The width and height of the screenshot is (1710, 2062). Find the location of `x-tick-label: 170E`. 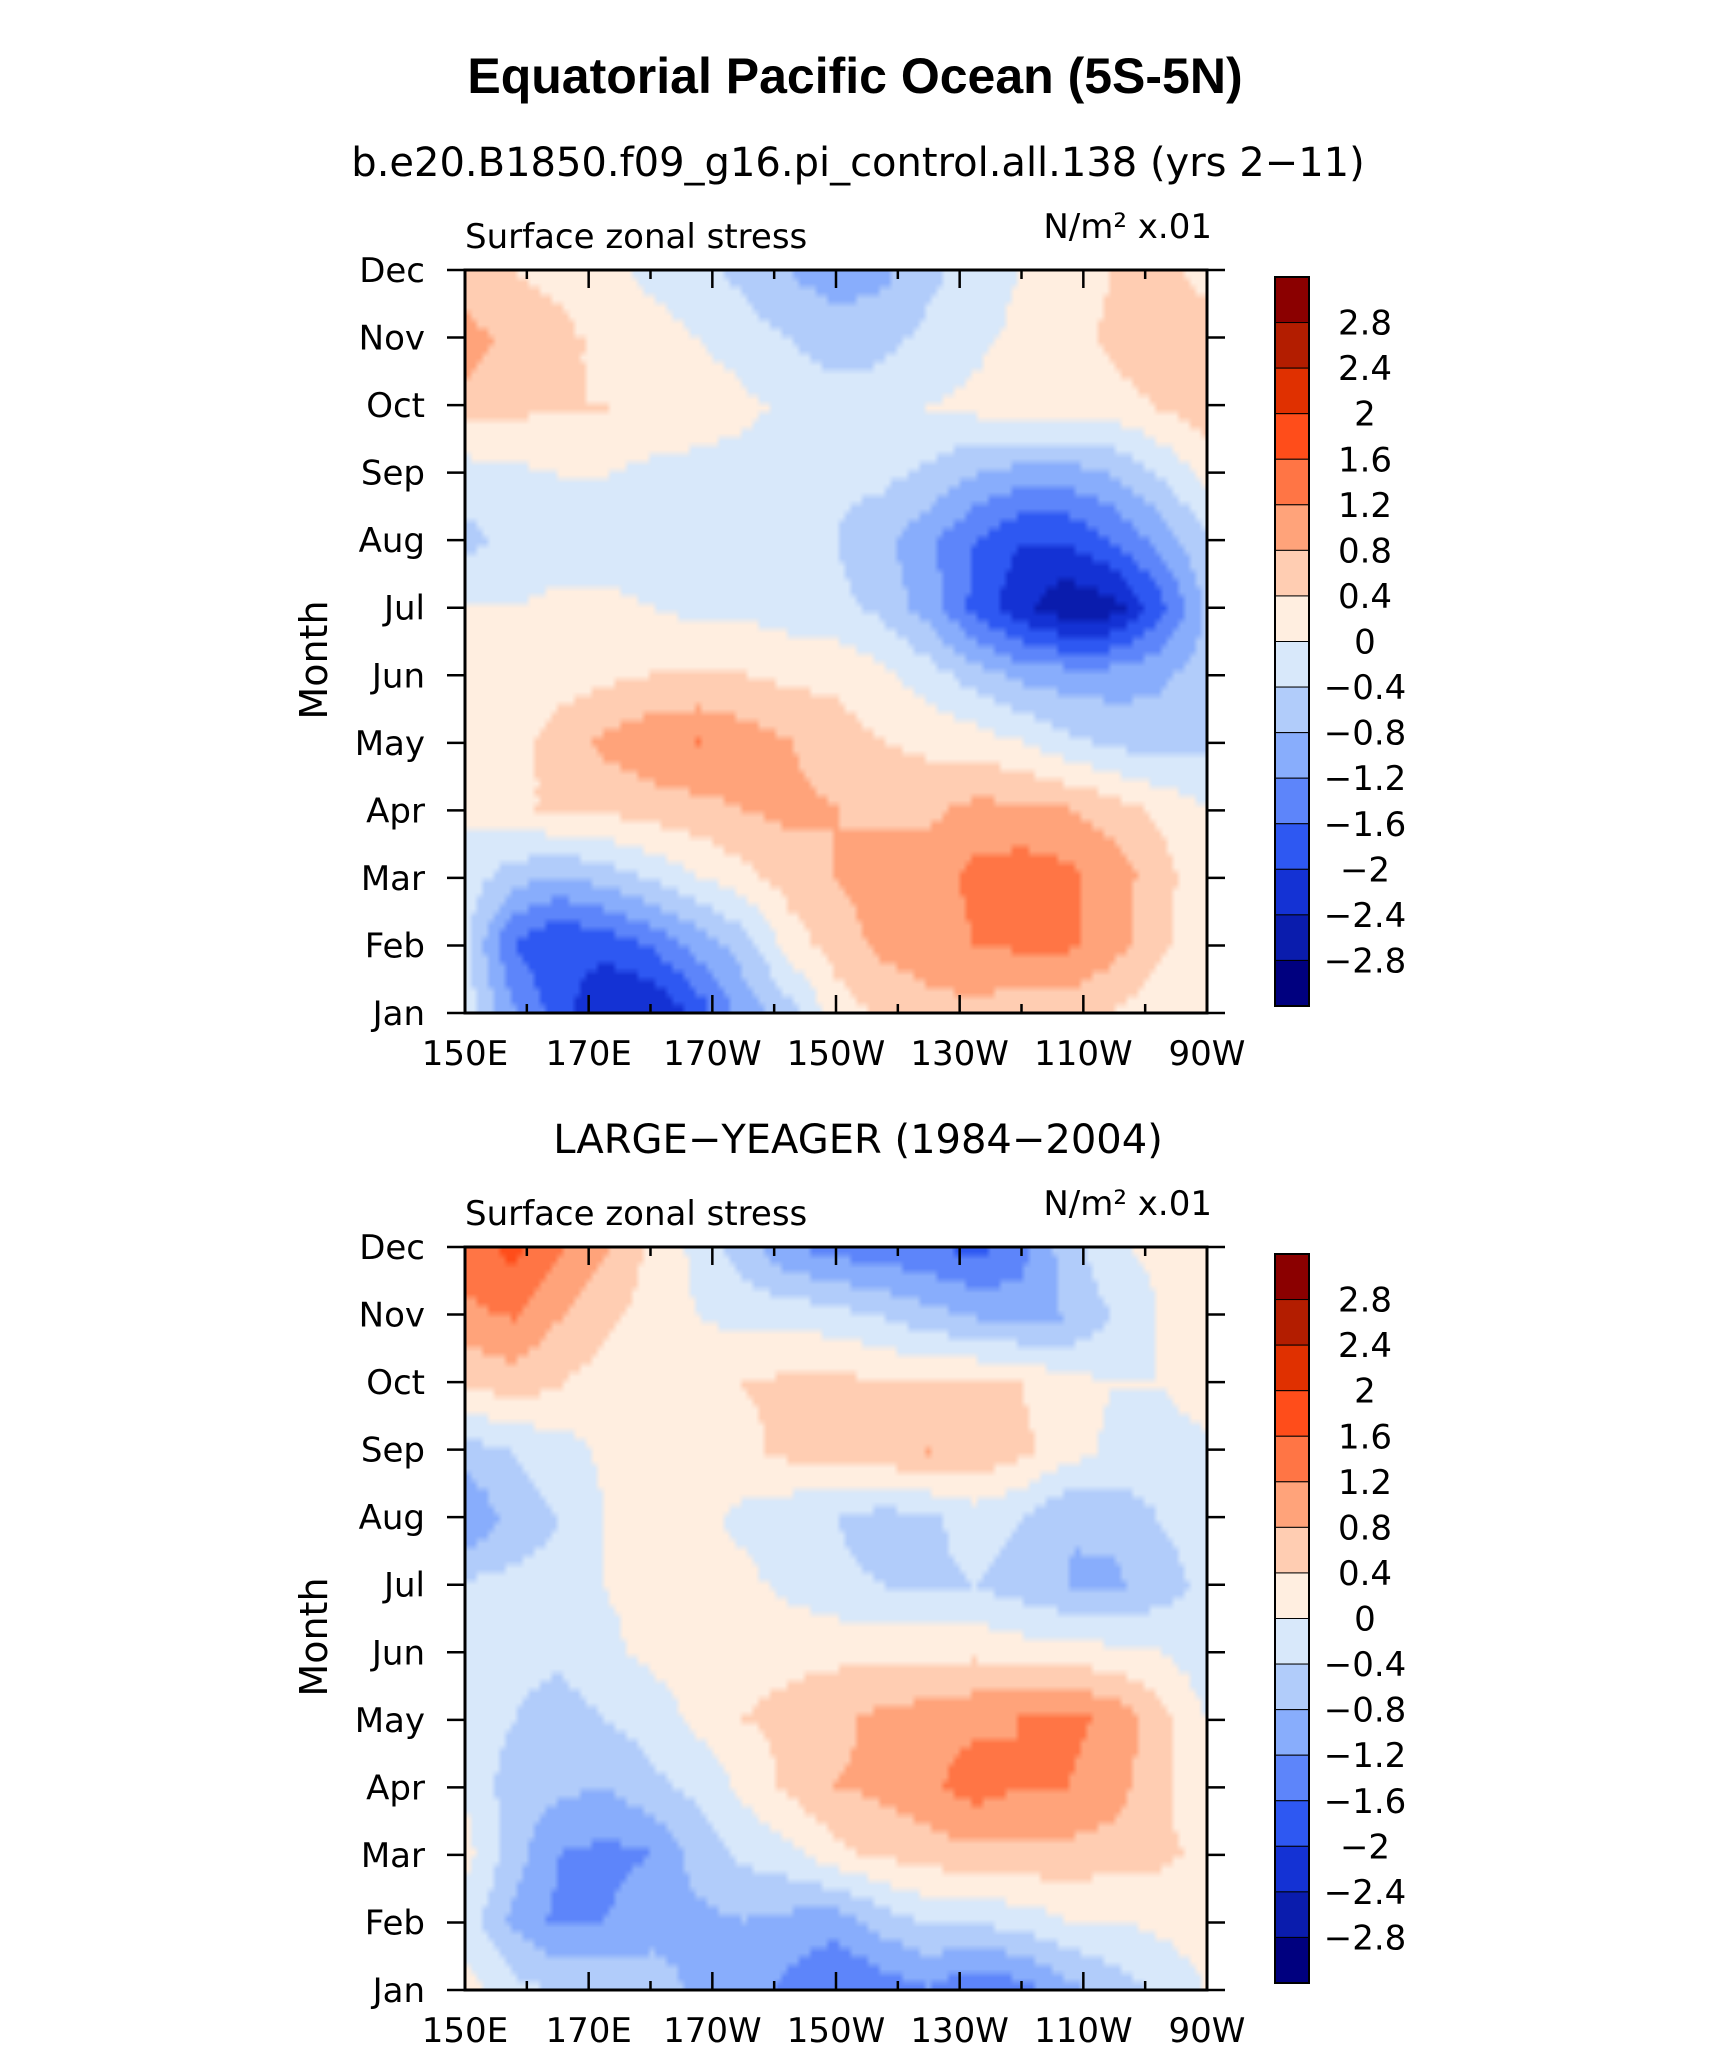

x-tick-label: 170E is located at coordinates (588, 2031).